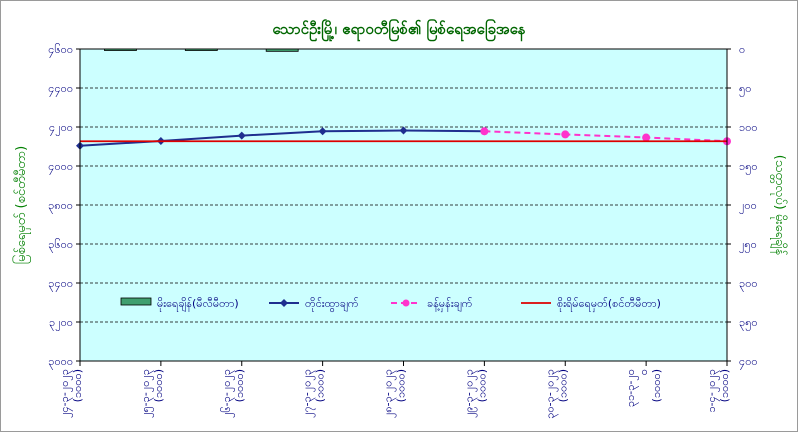 The height and width of the screenshot is (435, 798). I want to click on y2-tick-label: ၂၀၀, so click(748, 206).